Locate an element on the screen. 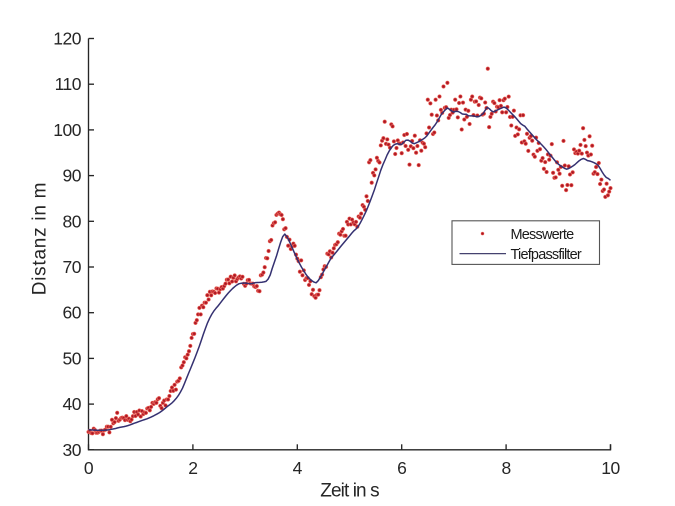 This screenshot has height=506, width=675. svg-text: 4 is located at coordinates (298, 468).